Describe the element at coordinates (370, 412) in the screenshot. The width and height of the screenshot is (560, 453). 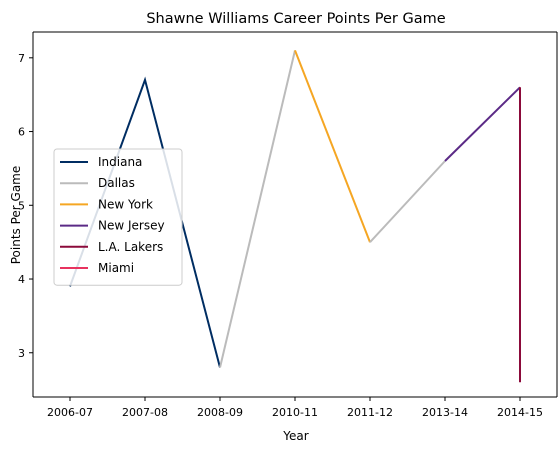
I see `x-tick-label: 2011-12` at that location.